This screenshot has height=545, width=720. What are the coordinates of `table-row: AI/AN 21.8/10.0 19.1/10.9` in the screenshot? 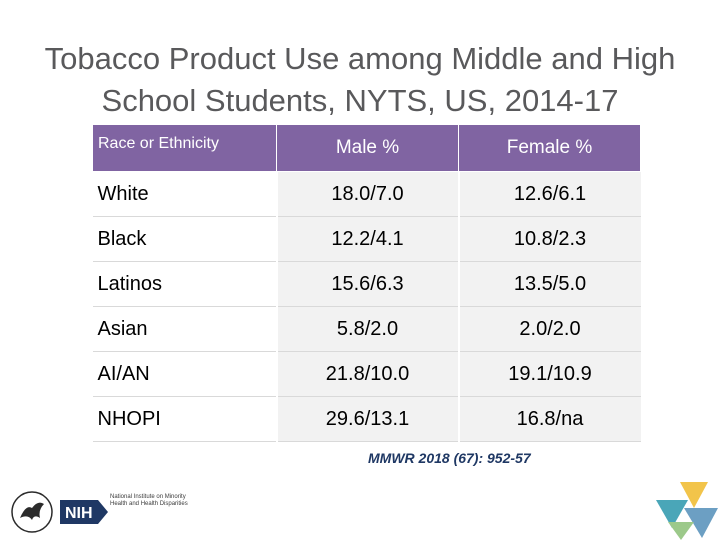 It's located at (366, 374).